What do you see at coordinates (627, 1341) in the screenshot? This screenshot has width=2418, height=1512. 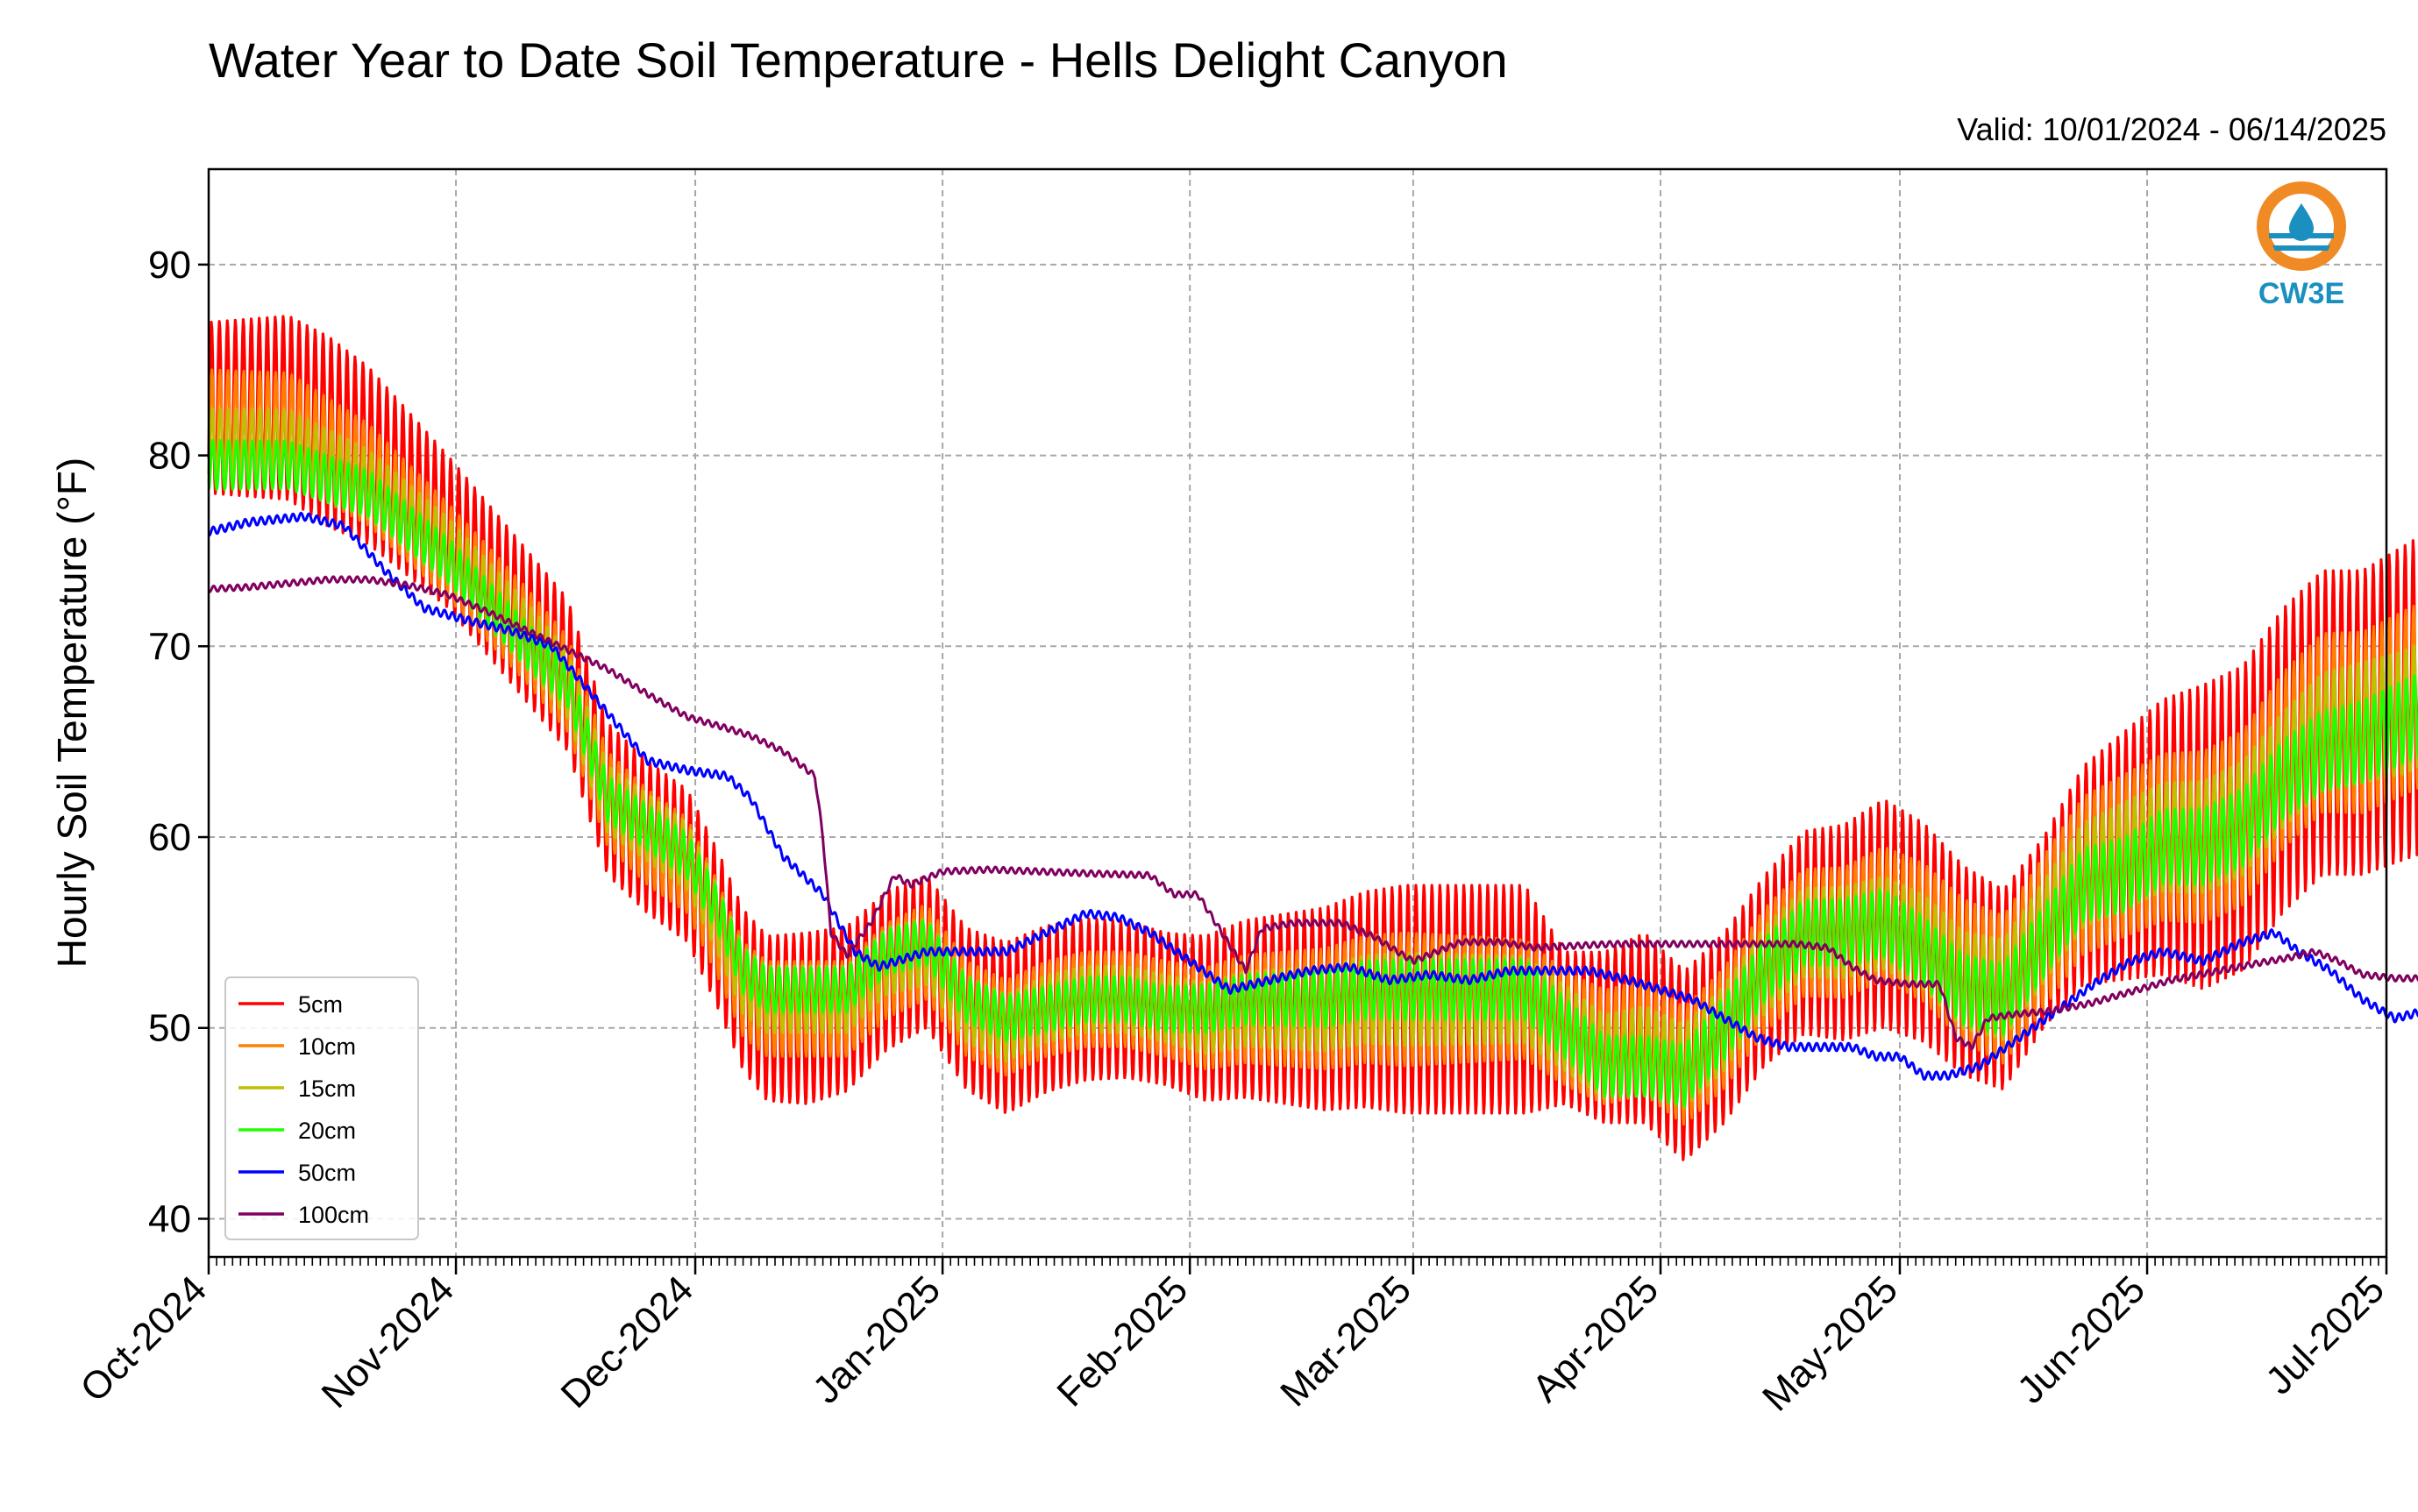 I see `x-tick-label: Dec-2024` at bounding box center [627, 1341].